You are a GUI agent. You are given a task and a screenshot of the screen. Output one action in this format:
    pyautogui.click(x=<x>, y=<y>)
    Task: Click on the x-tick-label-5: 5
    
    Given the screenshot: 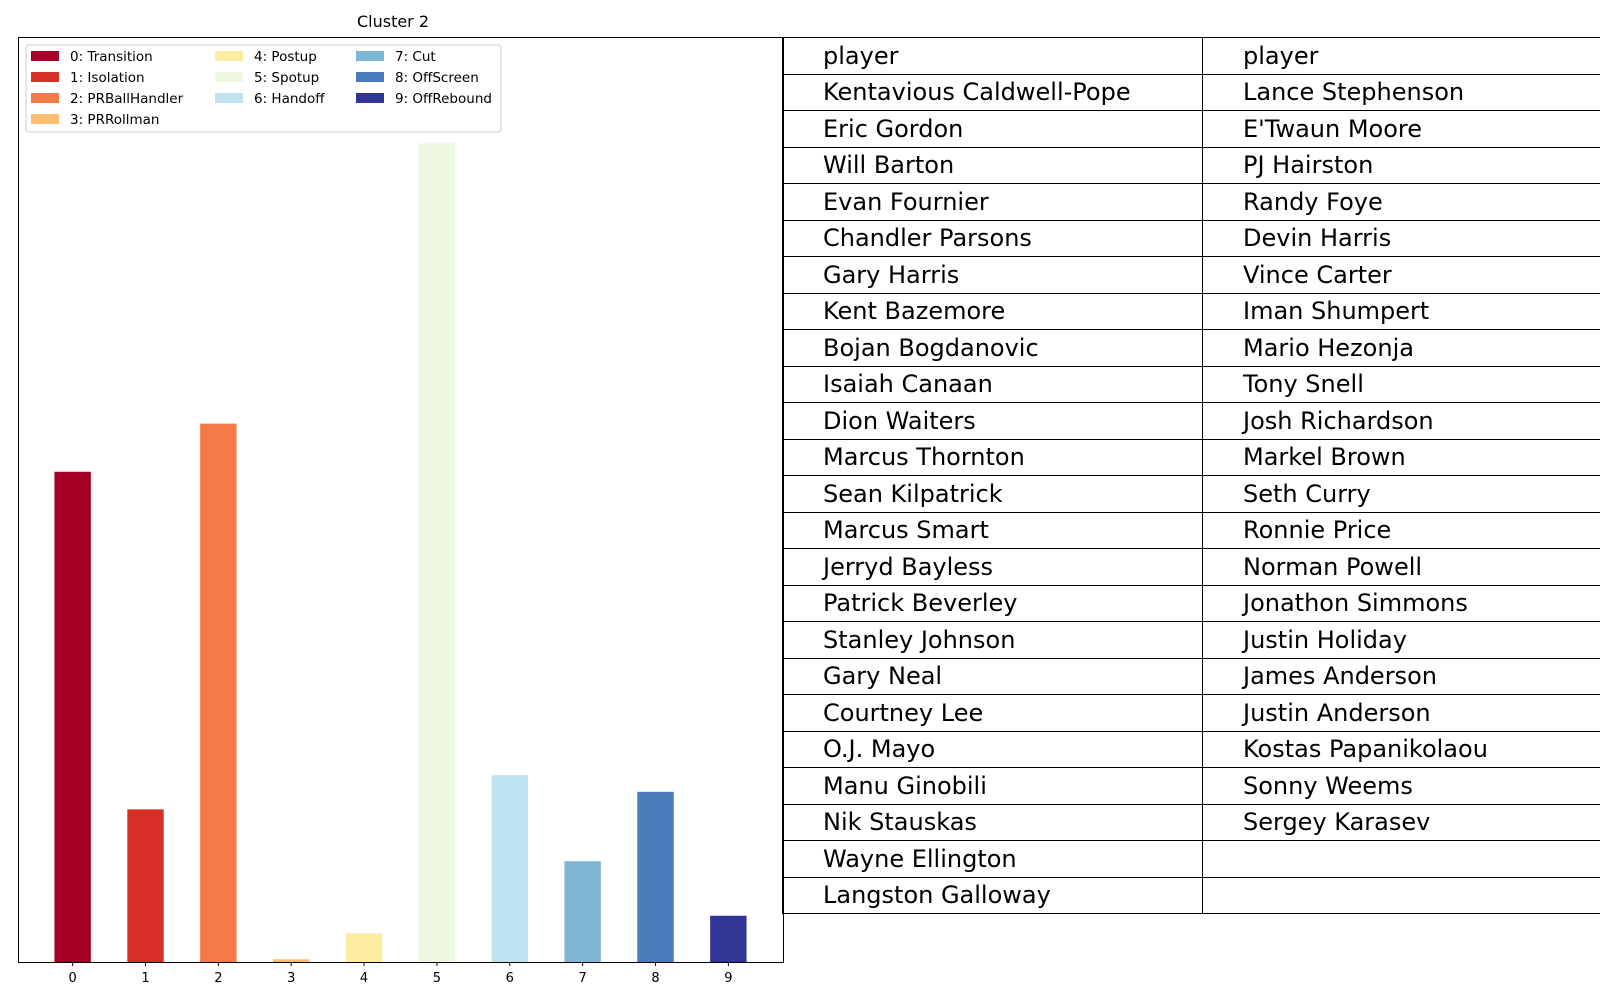 What is the action you would take?
    pyautogui.click(x=437, y=978)
    